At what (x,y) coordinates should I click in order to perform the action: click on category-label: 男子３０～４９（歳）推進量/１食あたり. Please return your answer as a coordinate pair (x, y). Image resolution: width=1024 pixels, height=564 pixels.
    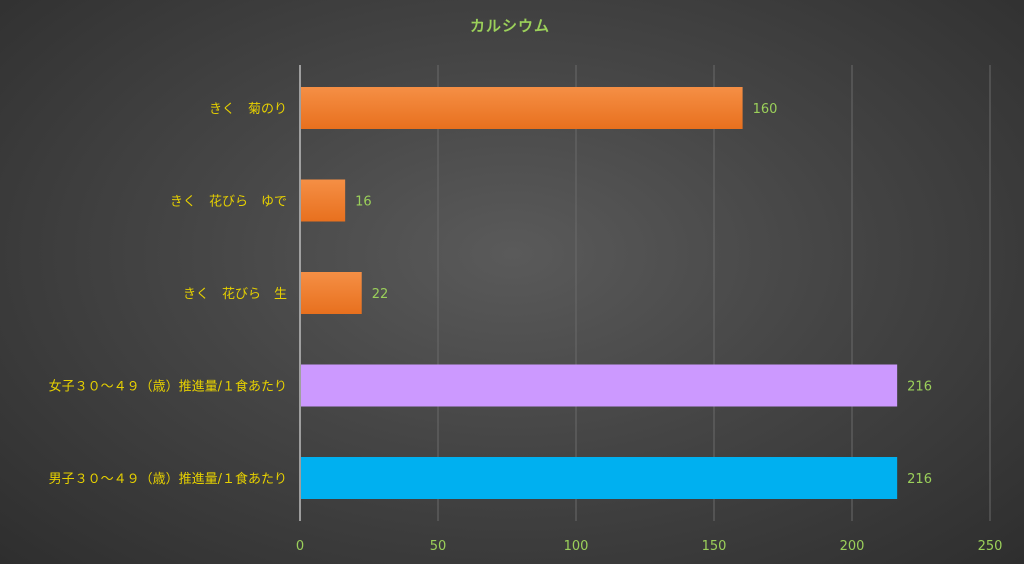
    Looking at the image, I should click on (168, 479).